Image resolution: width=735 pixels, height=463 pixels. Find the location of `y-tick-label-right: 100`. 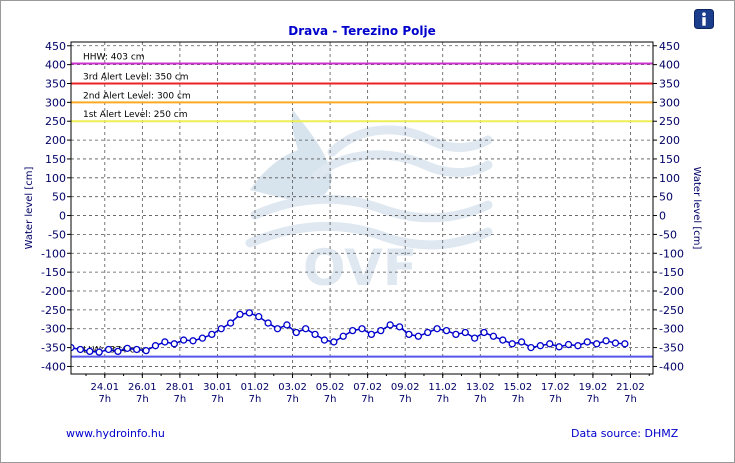

y-tick-label-right: 100 is located at coordinates (669, 178).